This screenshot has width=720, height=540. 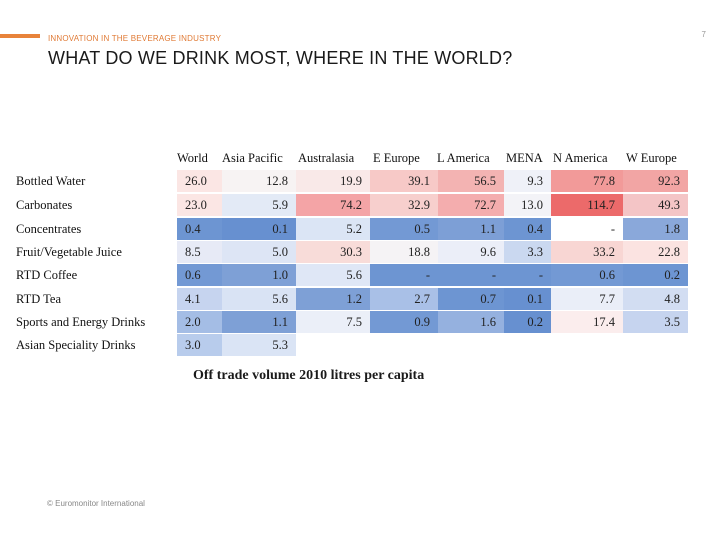 I want to click on heatmap-cell: 17.4, so click(x=587, y=322).